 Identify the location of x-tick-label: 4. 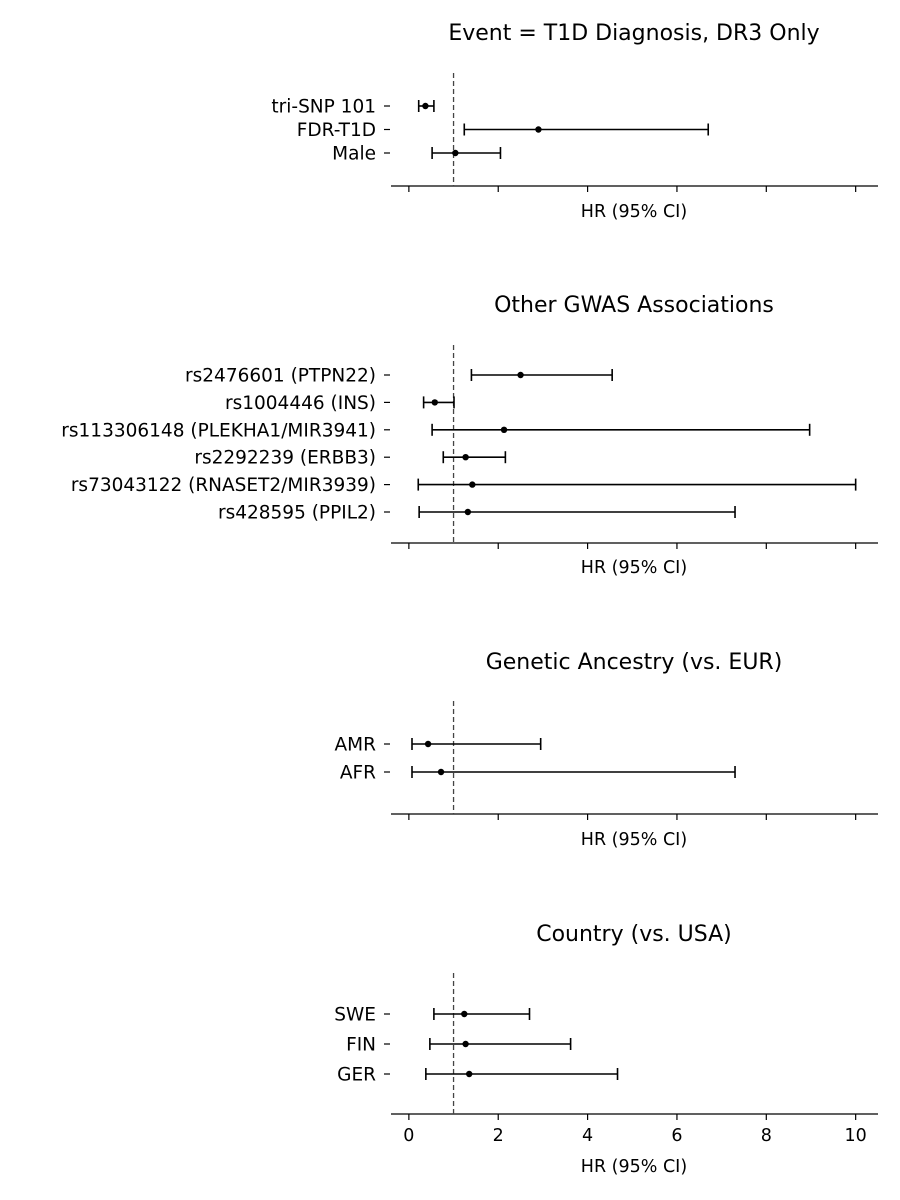
(587, 1136).